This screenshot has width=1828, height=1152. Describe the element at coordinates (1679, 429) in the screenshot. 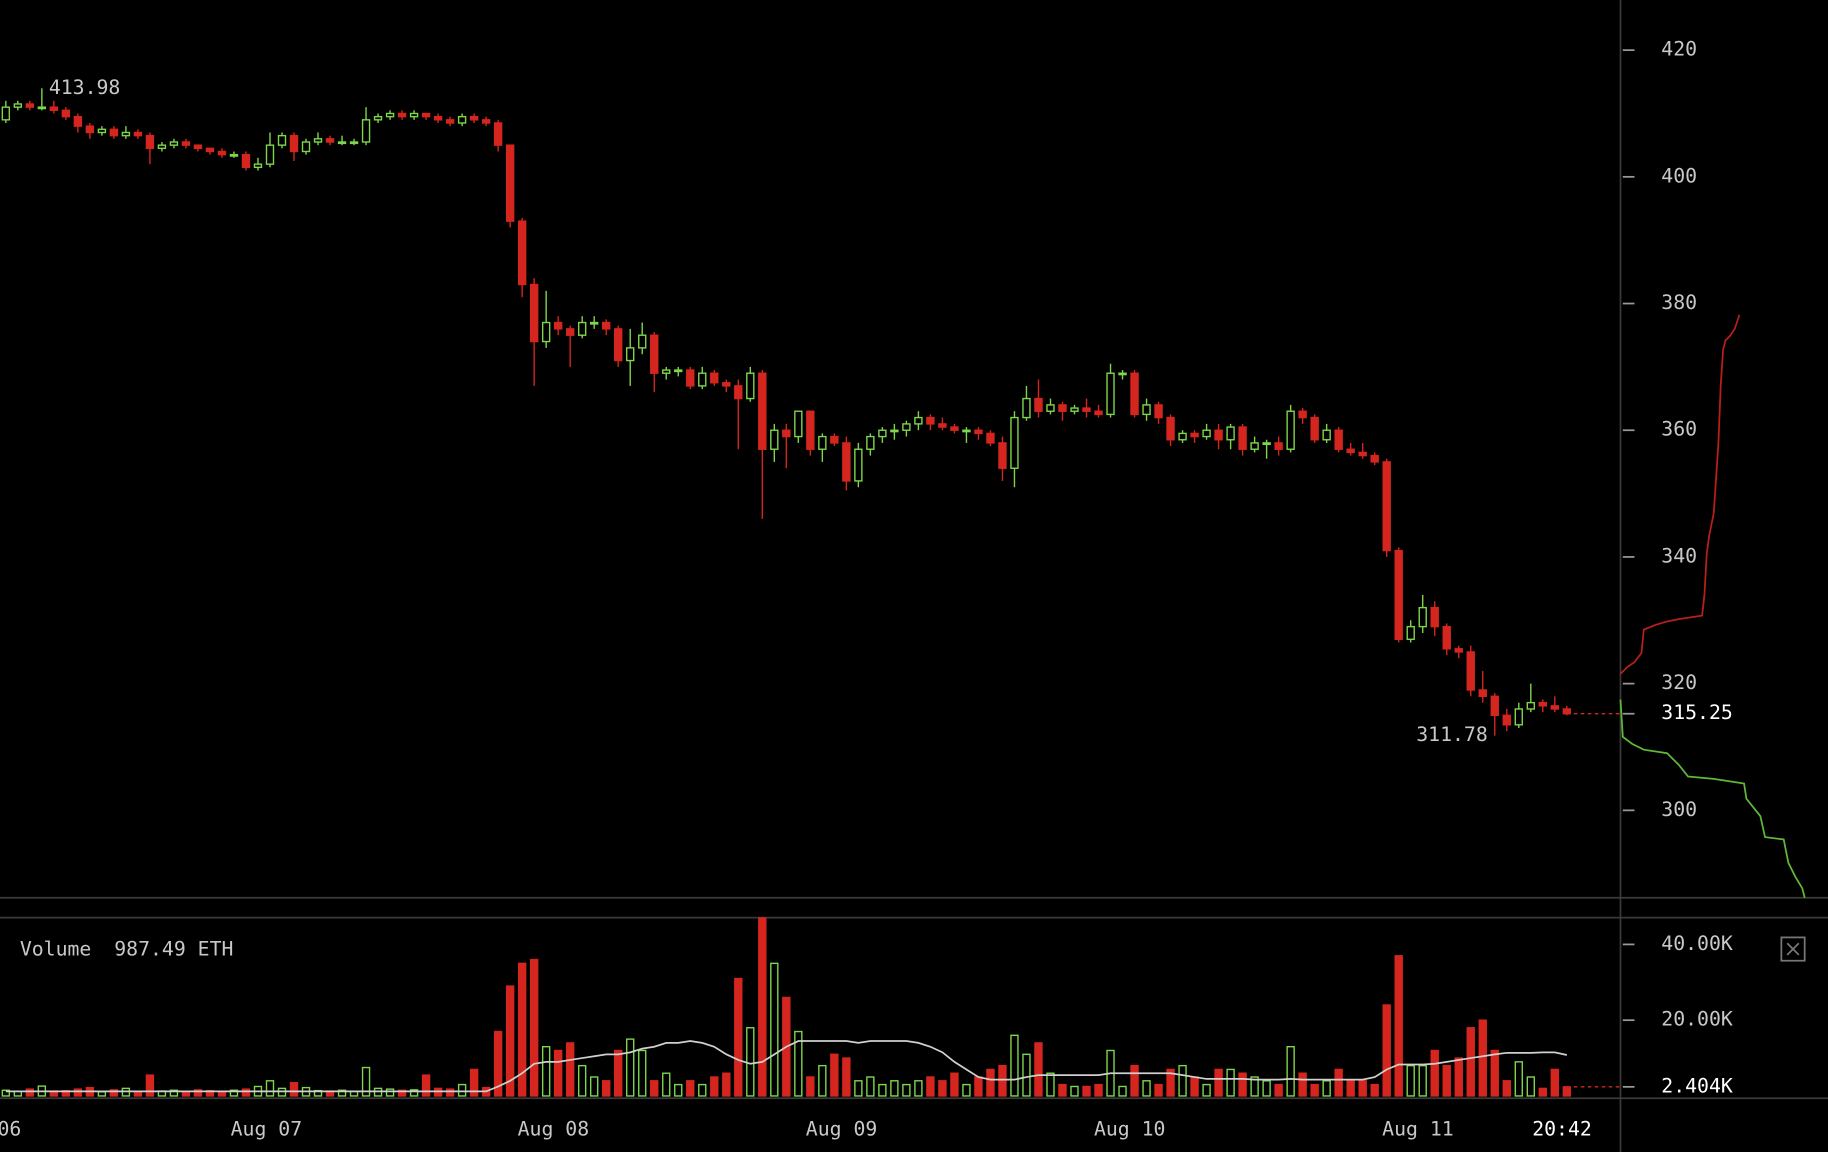

I see `y-tick-label: 360` at that location.